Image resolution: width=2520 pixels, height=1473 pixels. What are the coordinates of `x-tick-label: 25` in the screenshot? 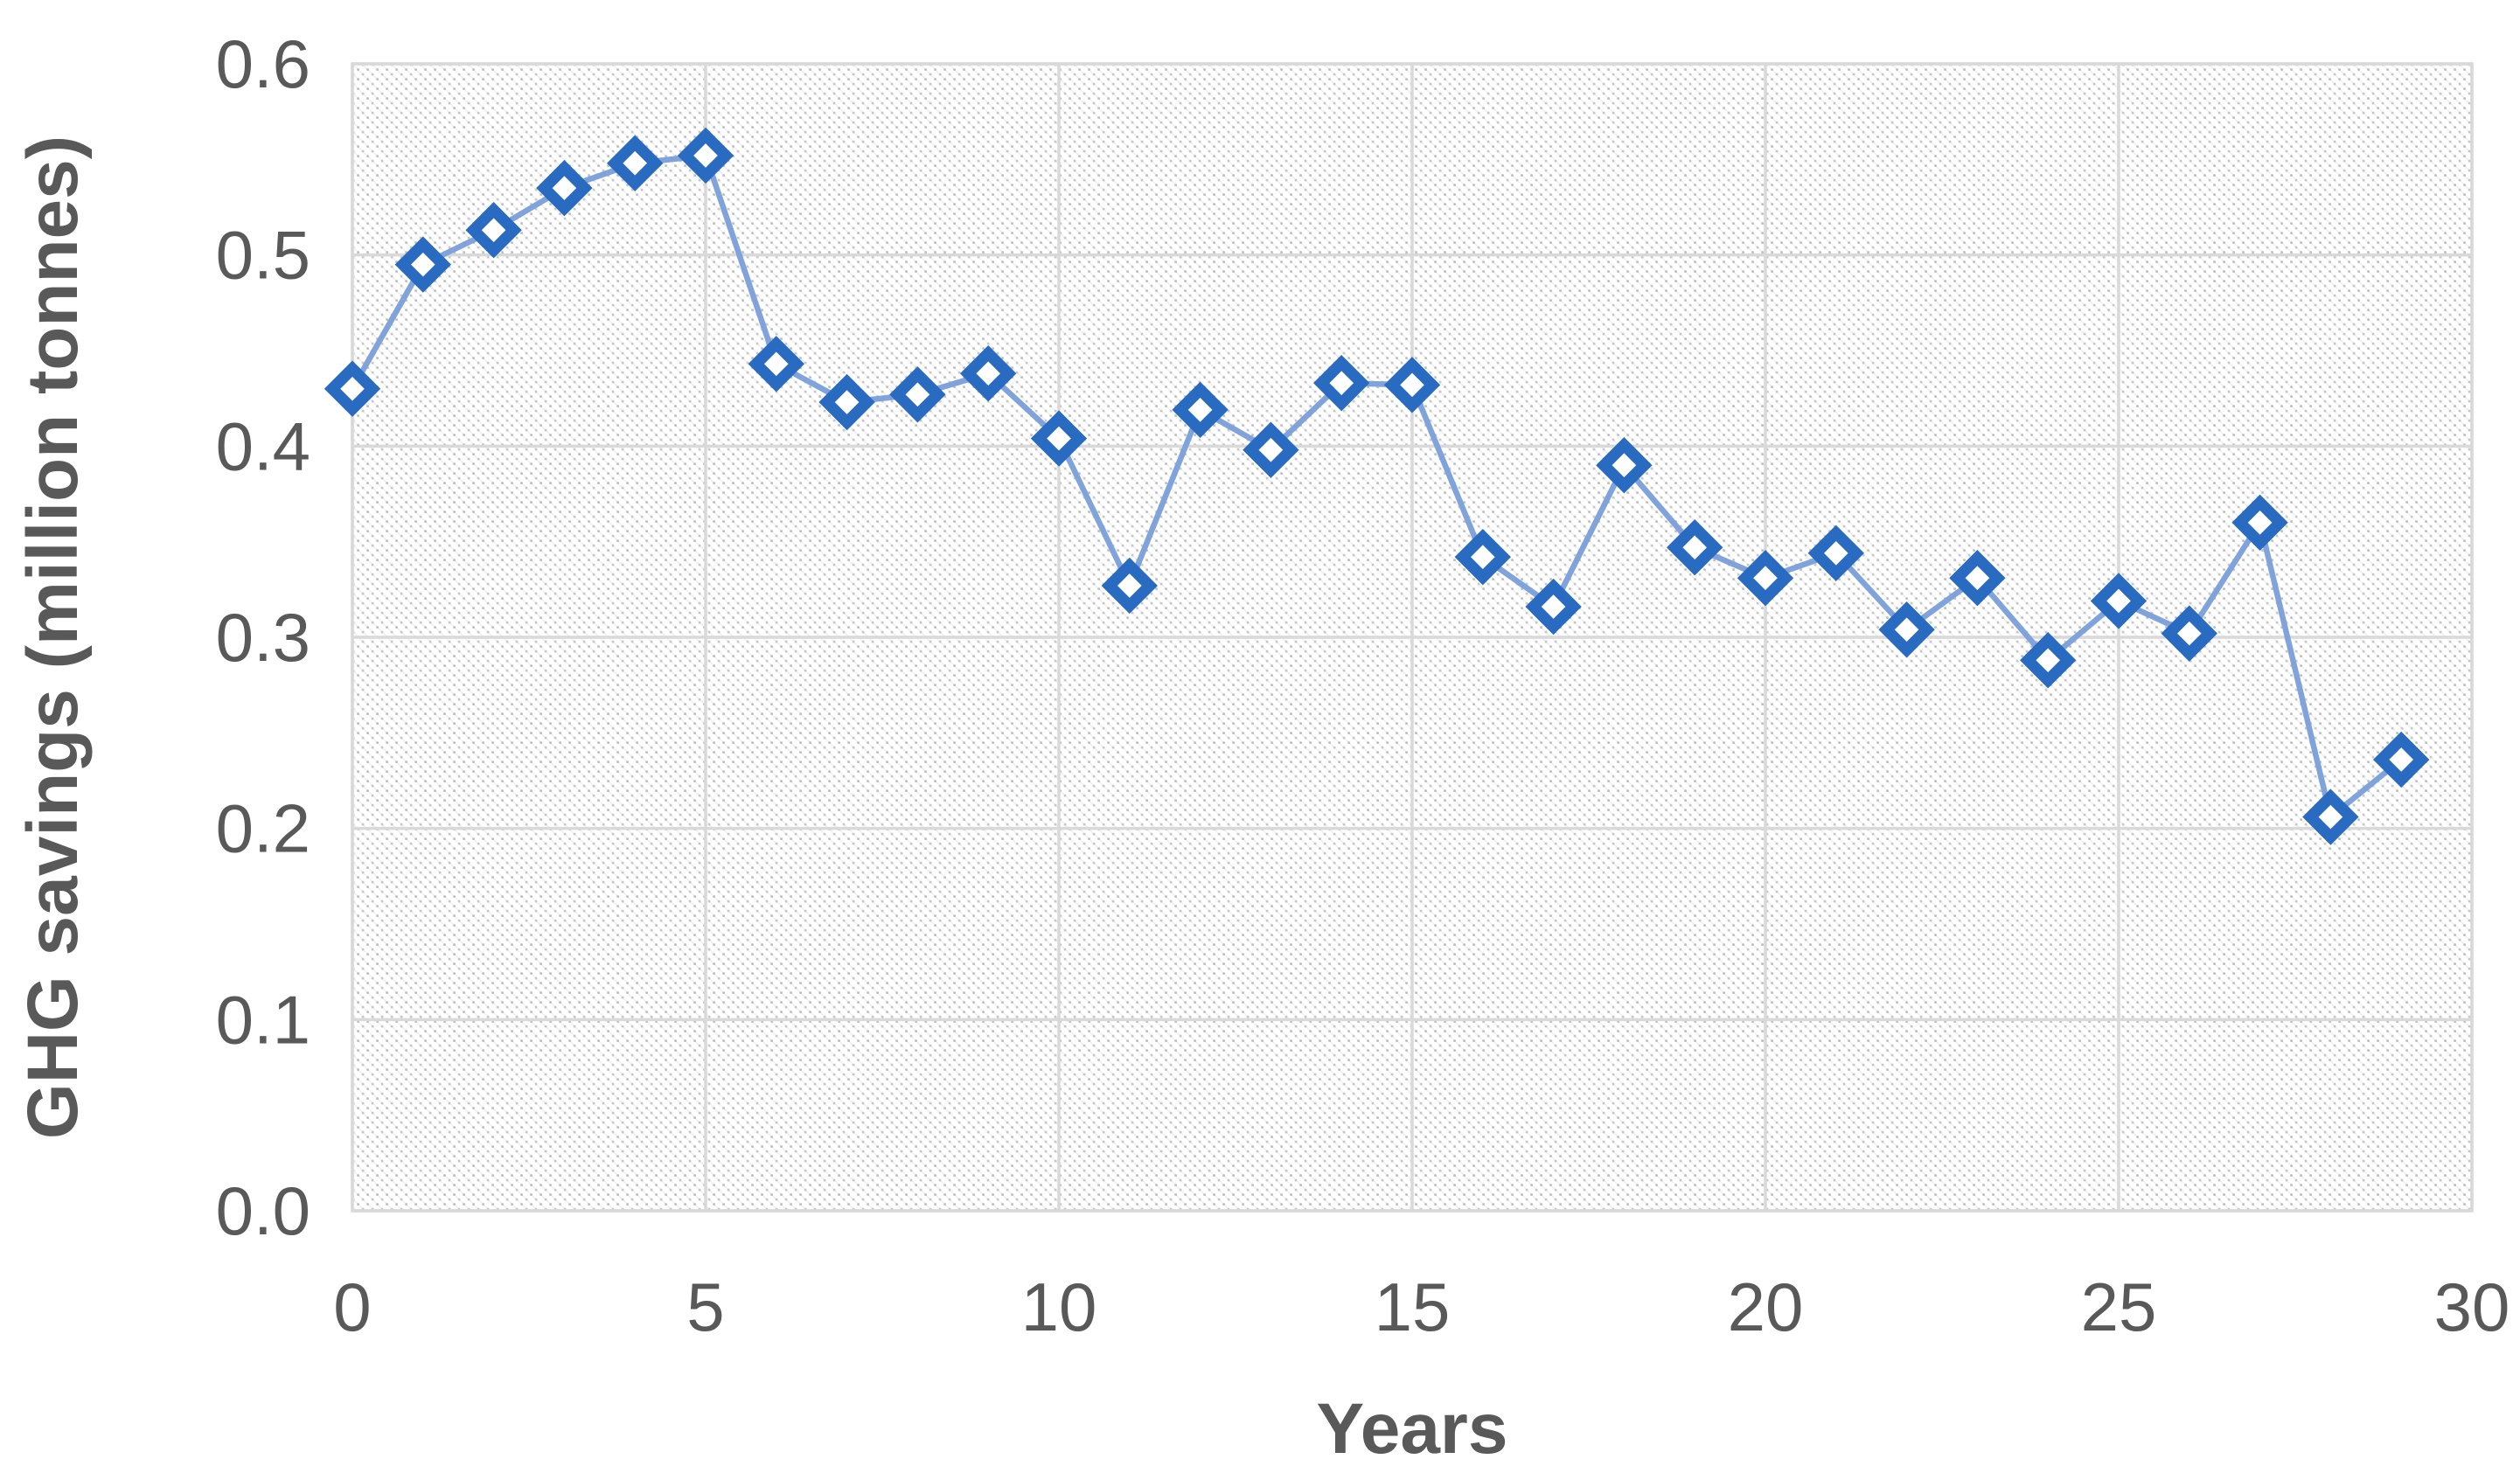 It's located at (2119, 1306).